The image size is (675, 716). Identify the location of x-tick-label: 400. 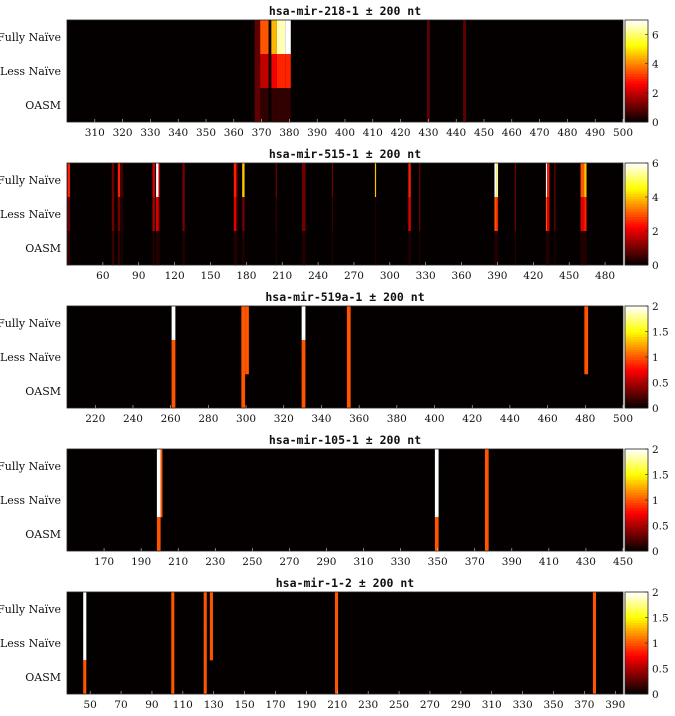
(345, 133).